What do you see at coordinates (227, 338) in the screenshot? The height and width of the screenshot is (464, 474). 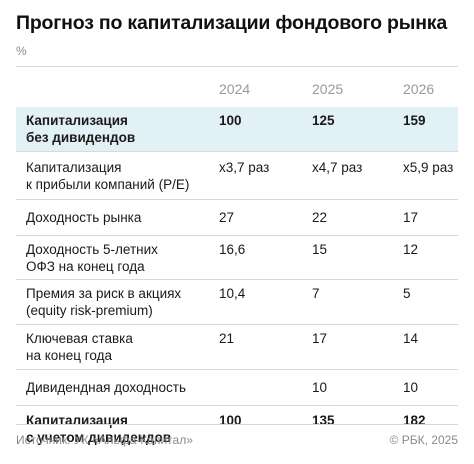 I see `cell-2024: 21` at bounding box center [227, 338].